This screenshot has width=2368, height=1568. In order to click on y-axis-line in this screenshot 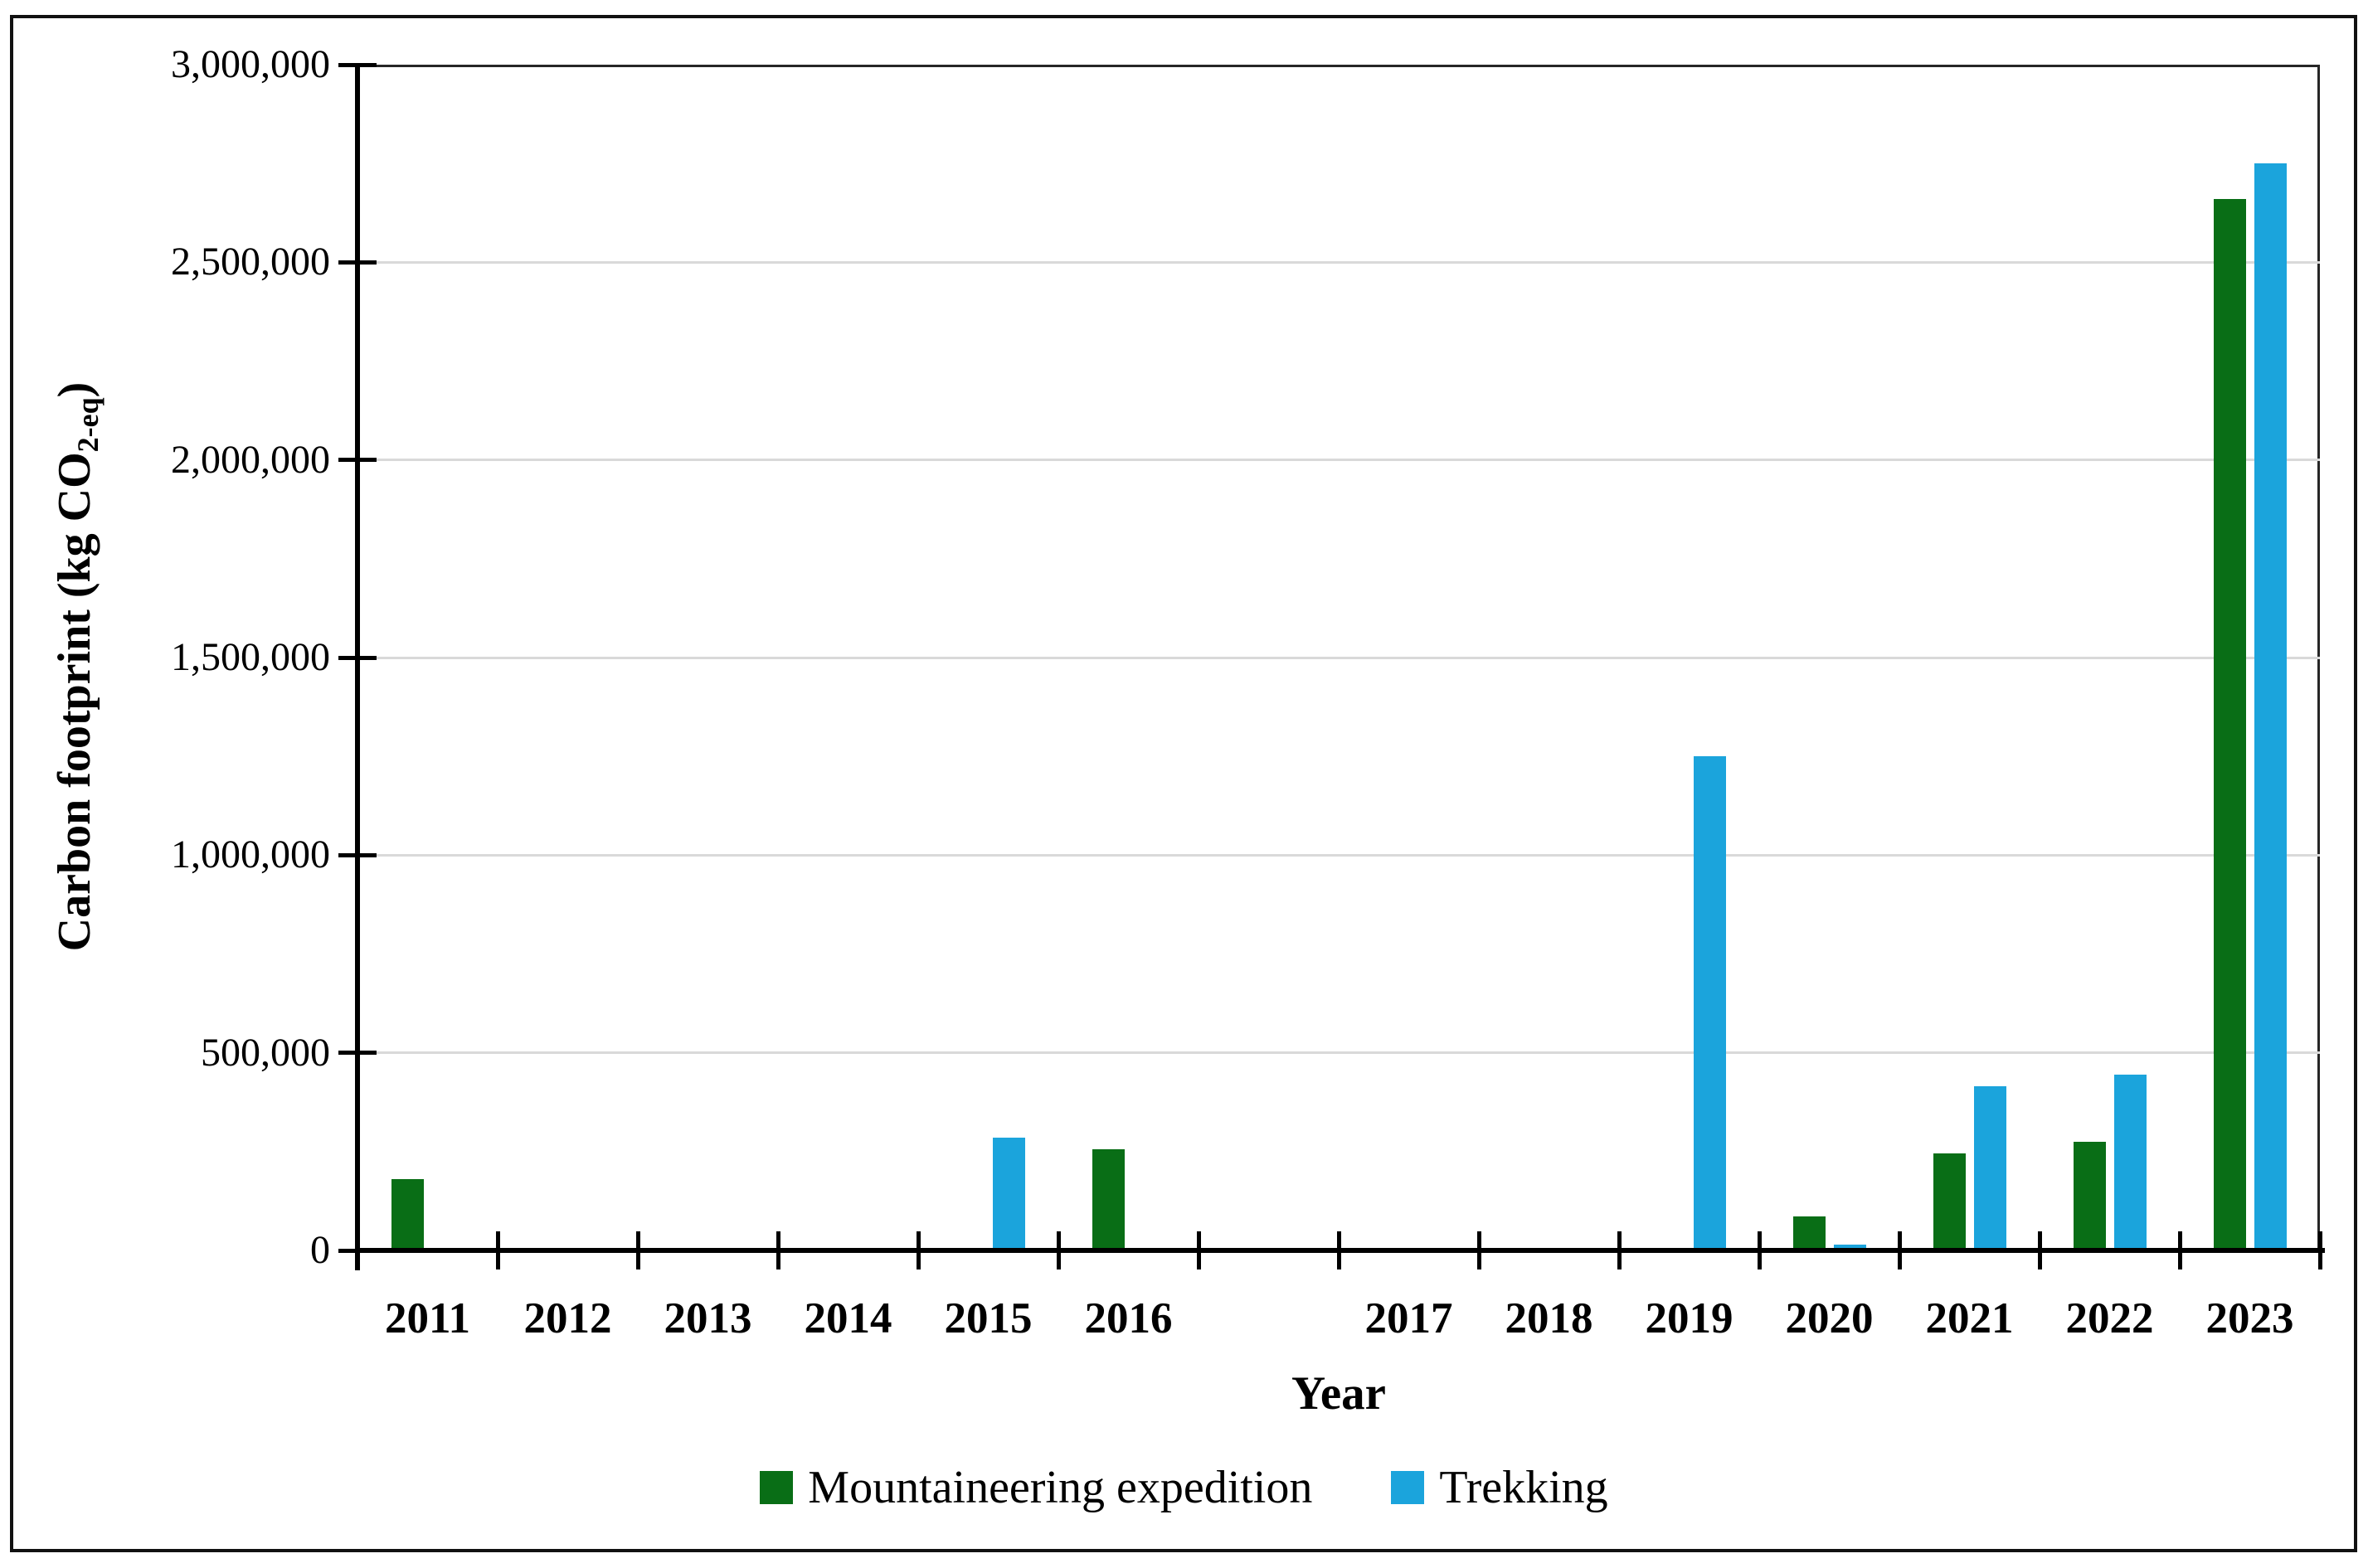, I will do `click(357, 667)`.